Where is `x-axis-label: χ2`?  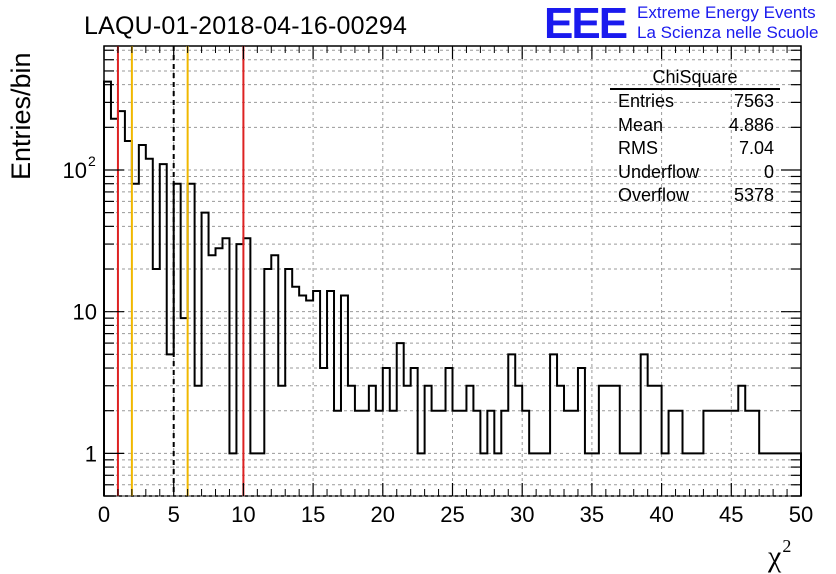
x-axis-label: χ2 is located at coordinates (780, 554).